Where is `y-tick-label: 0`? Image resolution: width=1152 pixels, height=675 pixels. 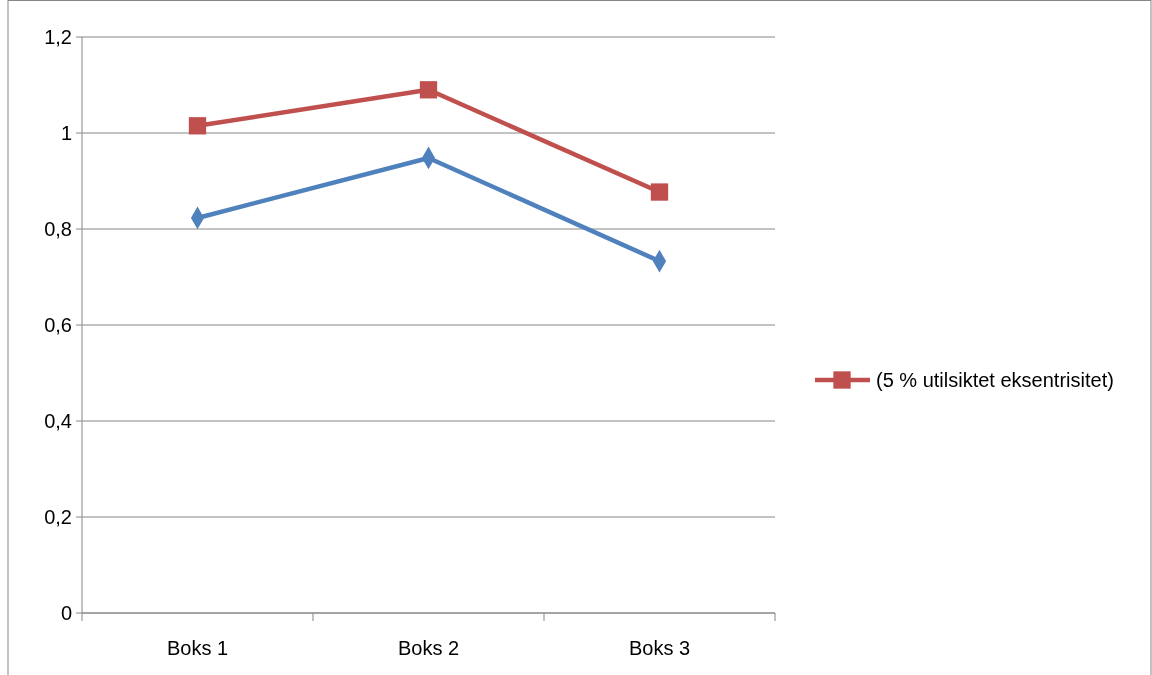
y-tick-label: 0 is located at coordinates (66, 613).